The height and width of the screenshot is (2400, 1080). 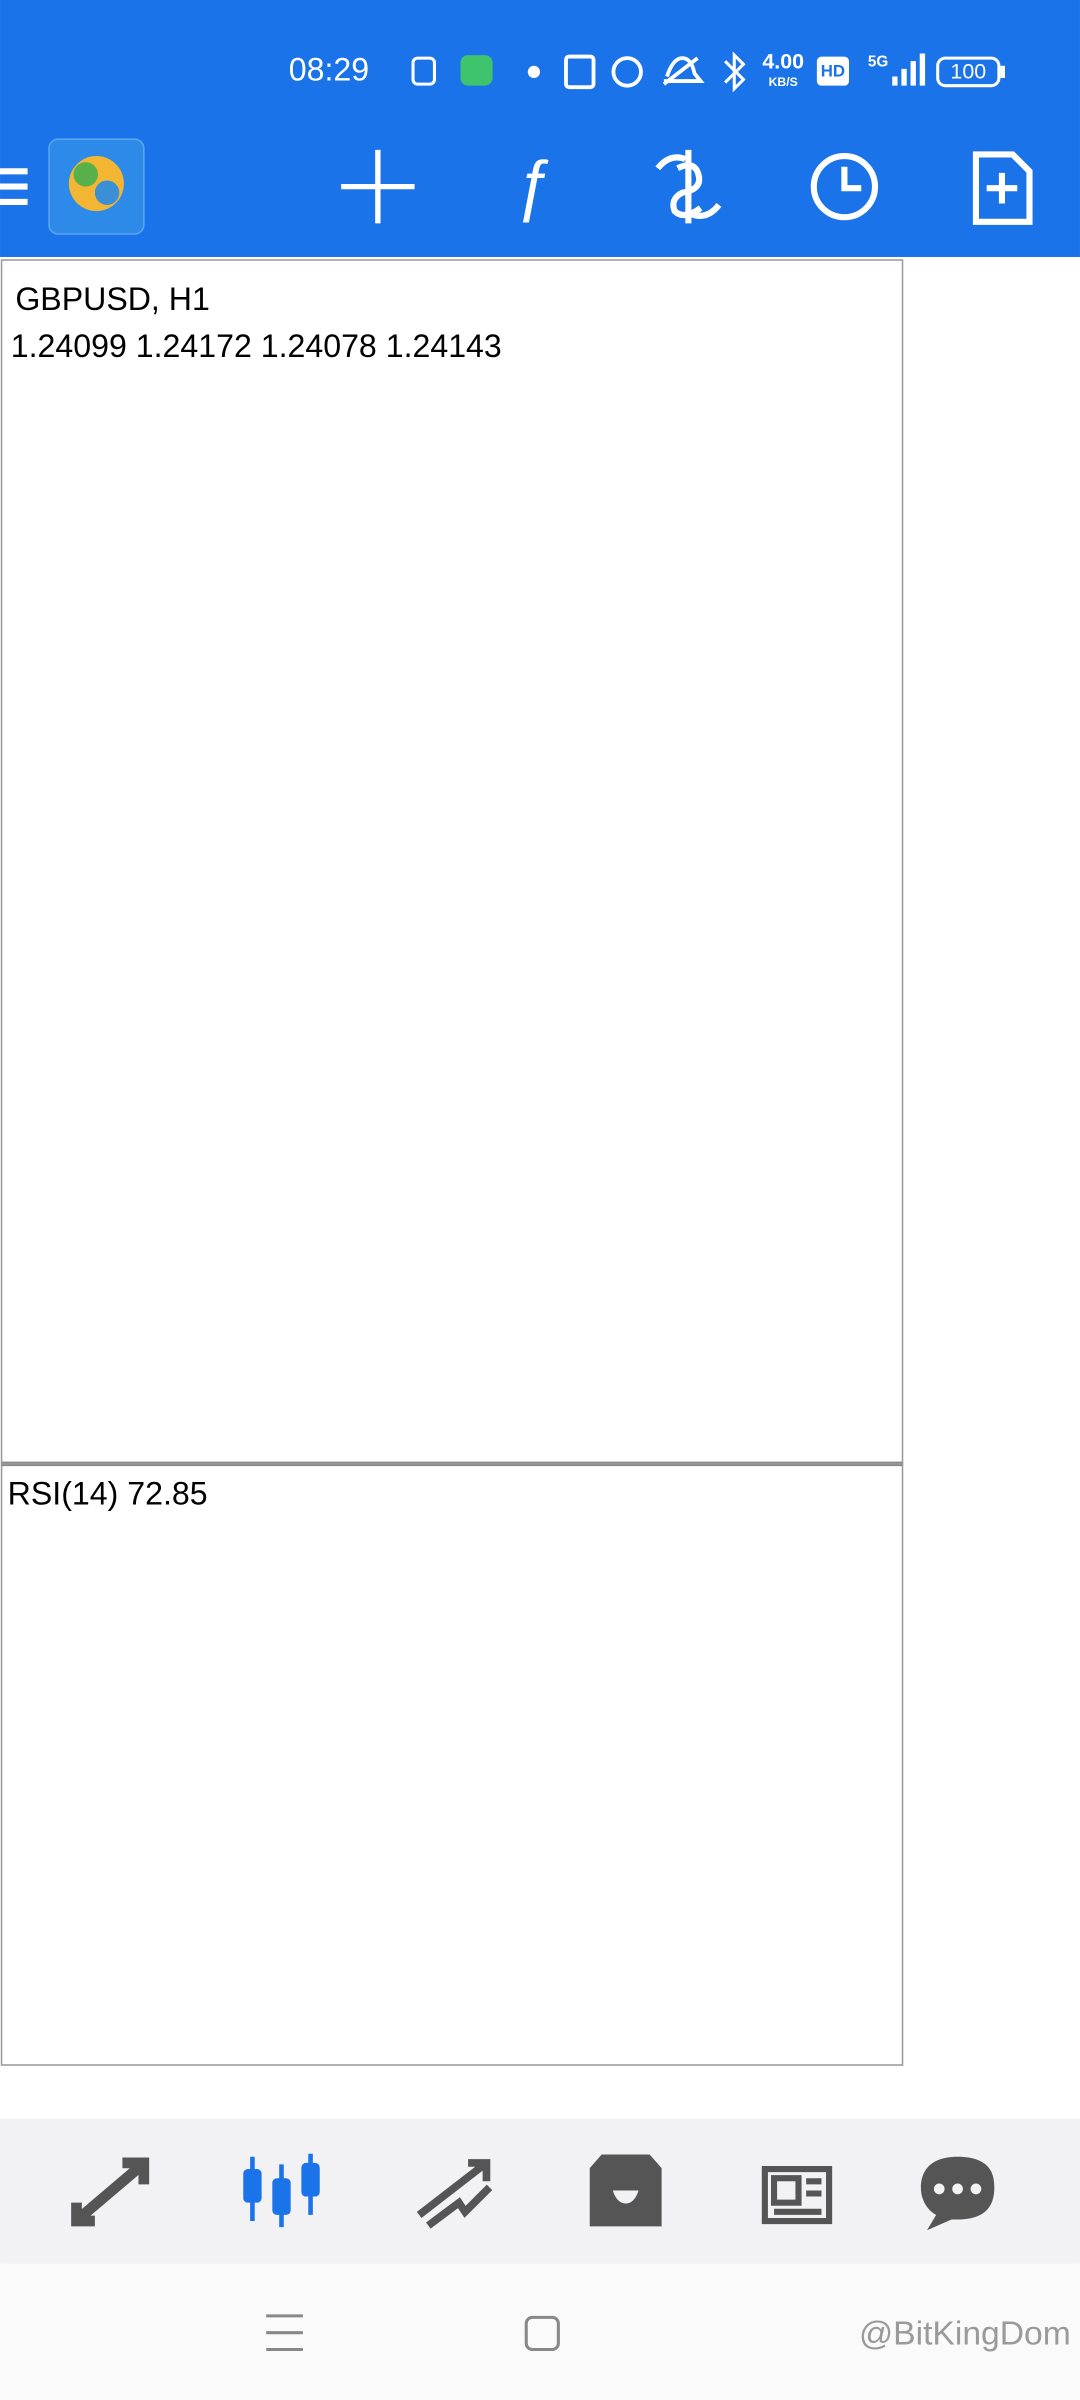 What do you see at coordinates (783, 82) in the screenshot?
I see `status-speed-unit: KB/S` at bounding box center [783, 82].